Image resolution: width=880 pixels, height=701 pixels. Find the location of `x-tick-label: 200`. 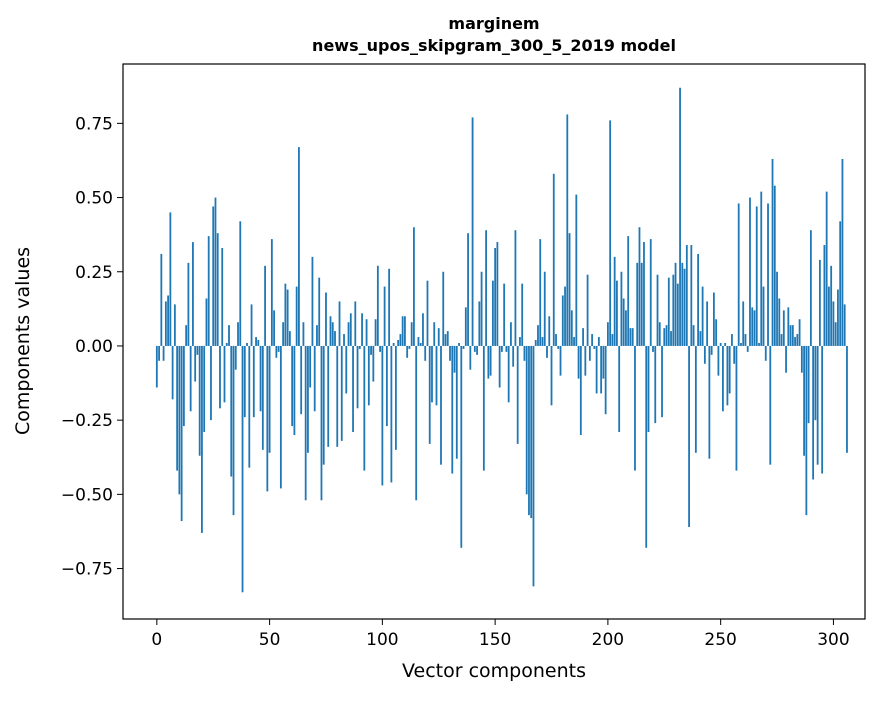

x-tick-label: 200 is located at coordinates (608, 640).